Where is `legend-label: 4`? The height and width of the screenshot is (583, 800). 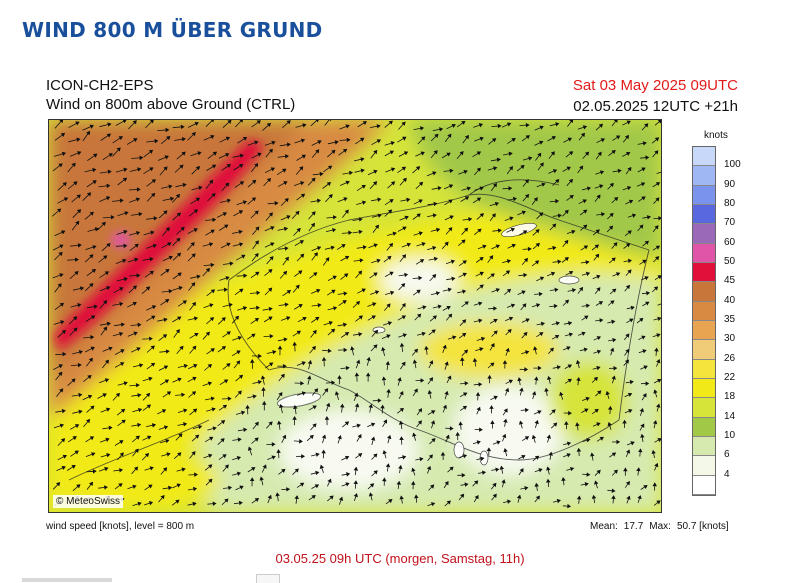 legend-label: 4 is located at coordinates (727, 474).